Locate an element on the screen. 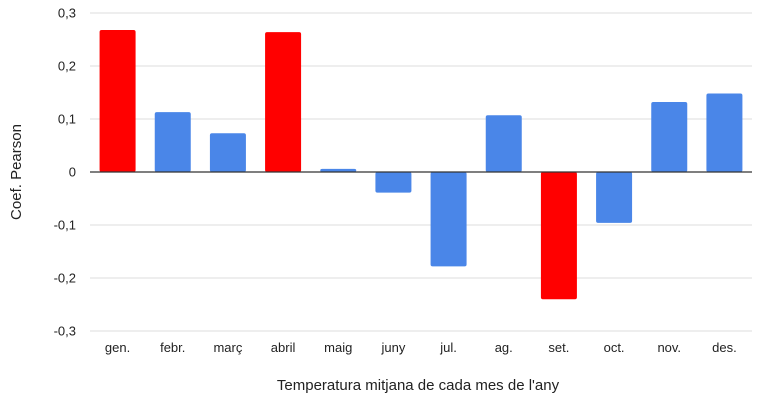  bar-nov is located at coordinates (669, 137).